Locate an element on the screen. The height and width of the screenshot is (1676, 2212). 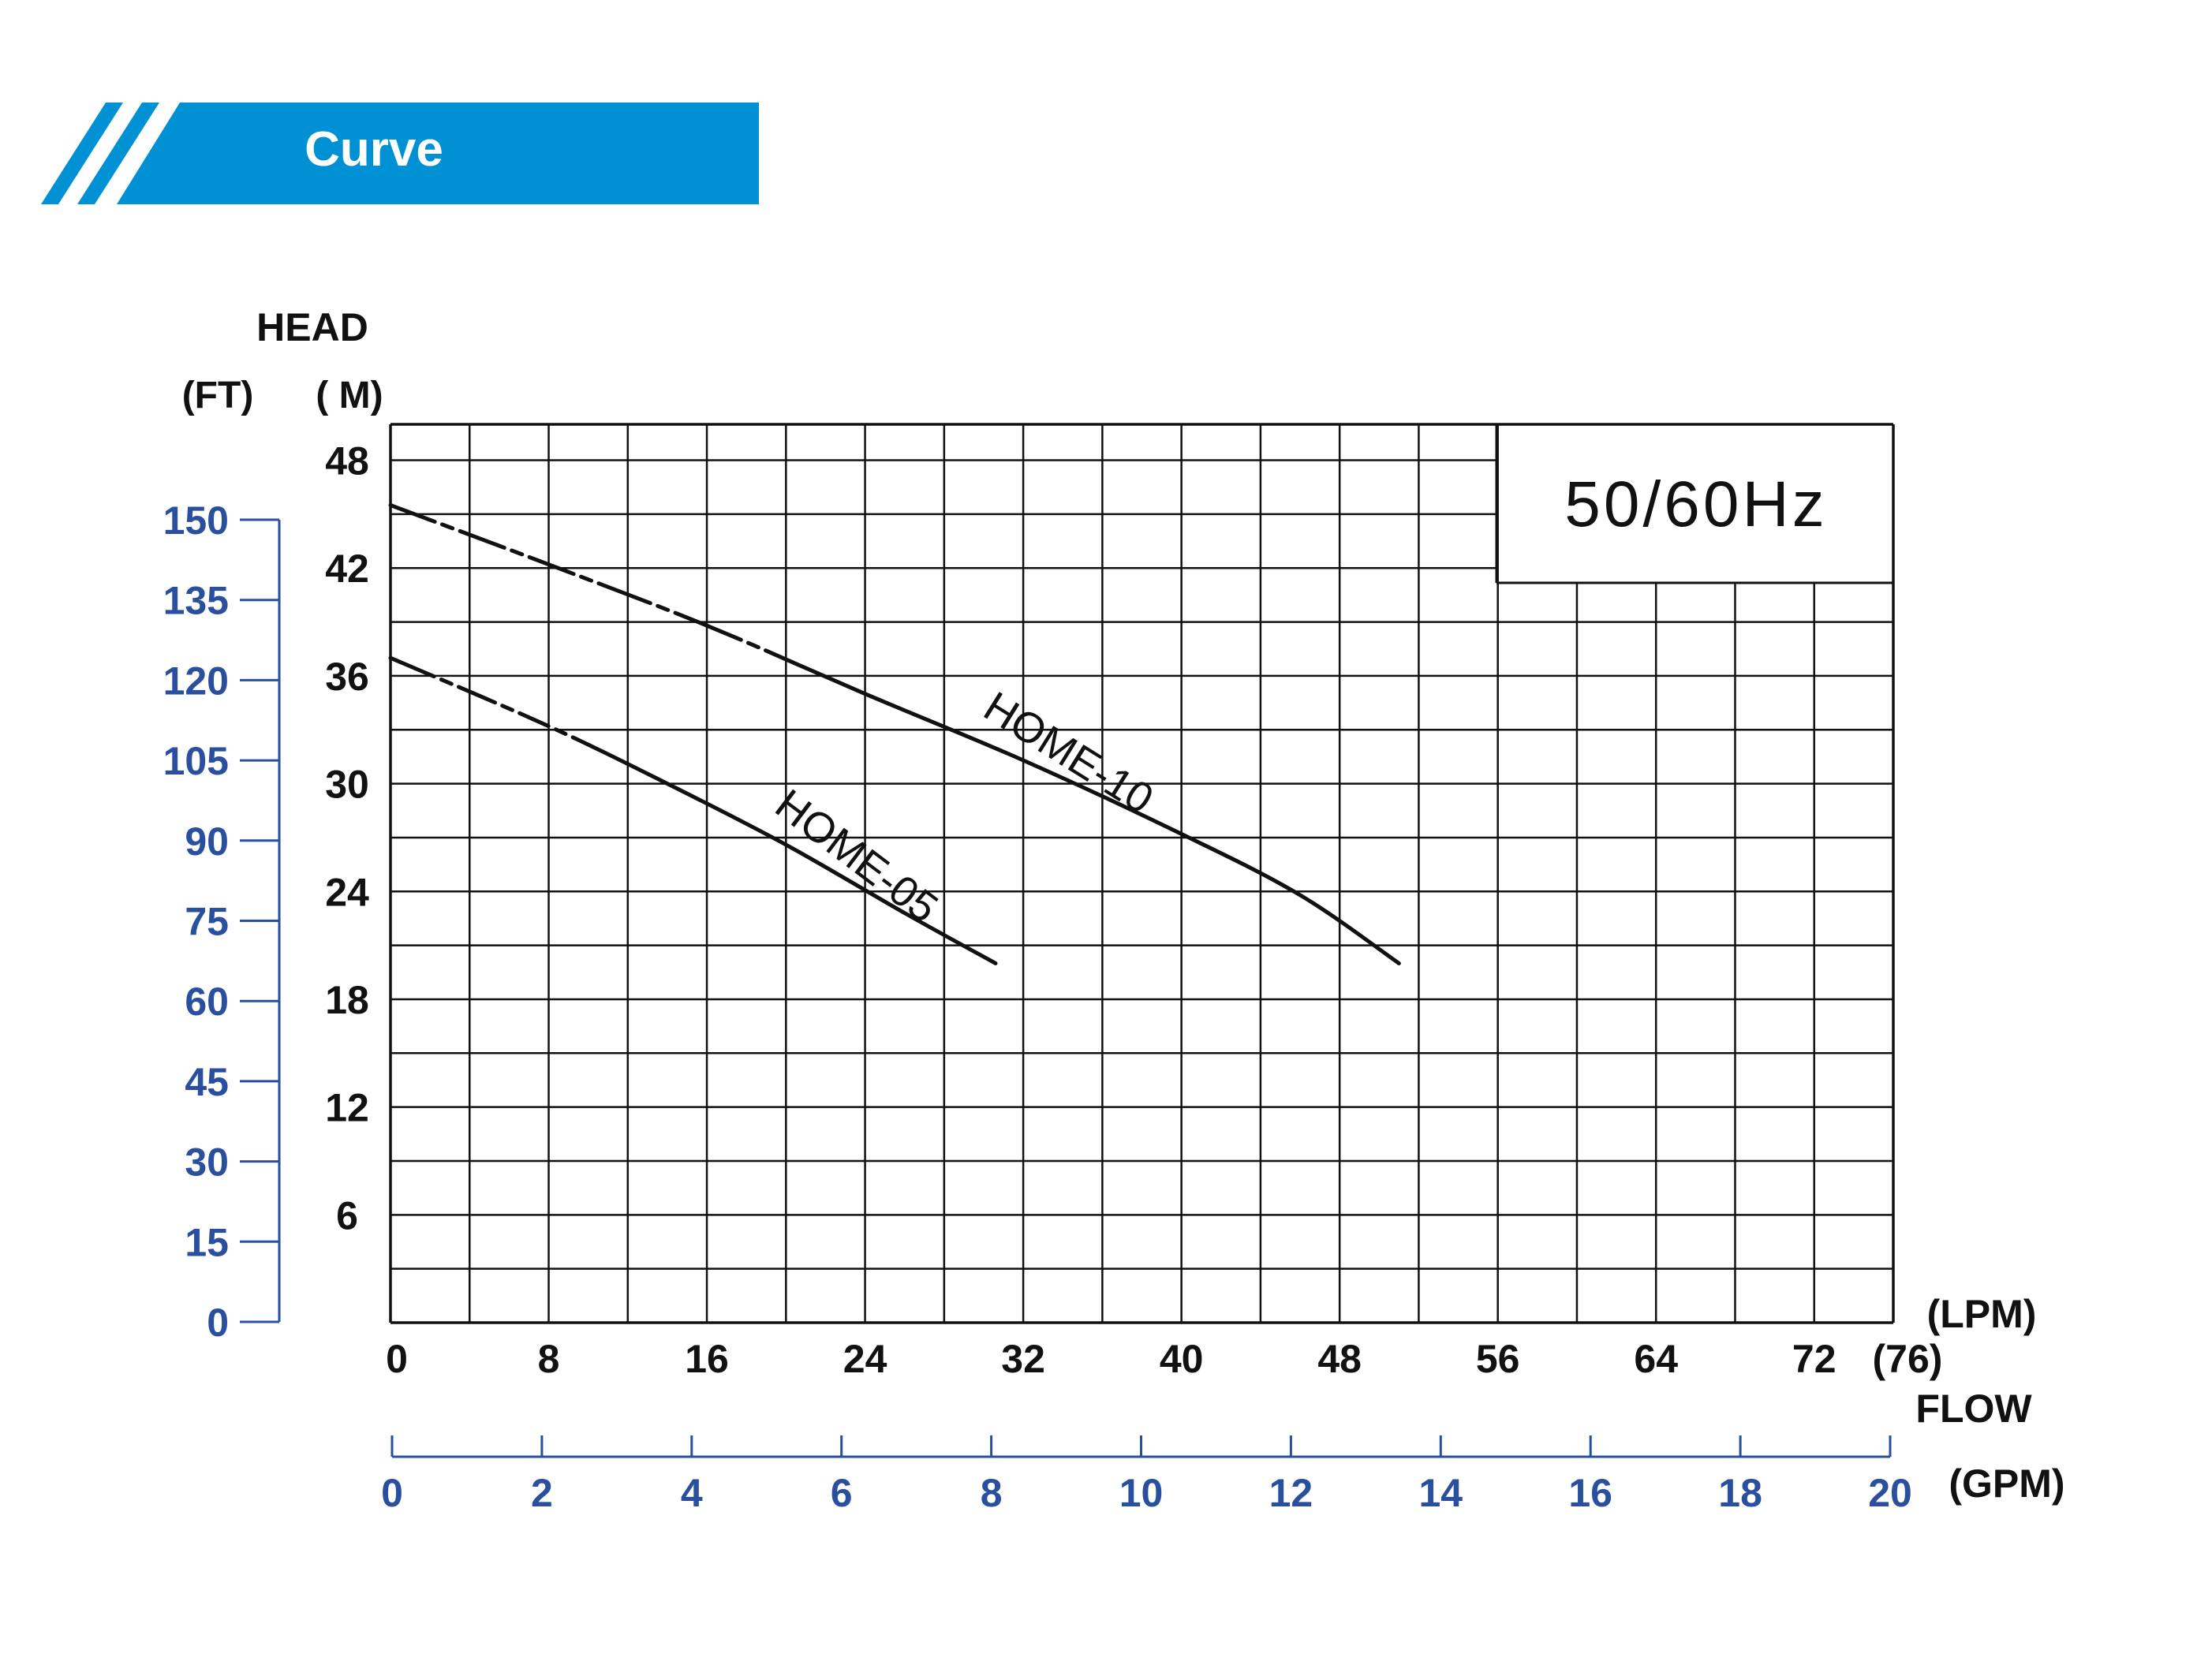
y-tick-ft-label: 135 is located at coordinates (196, 601).